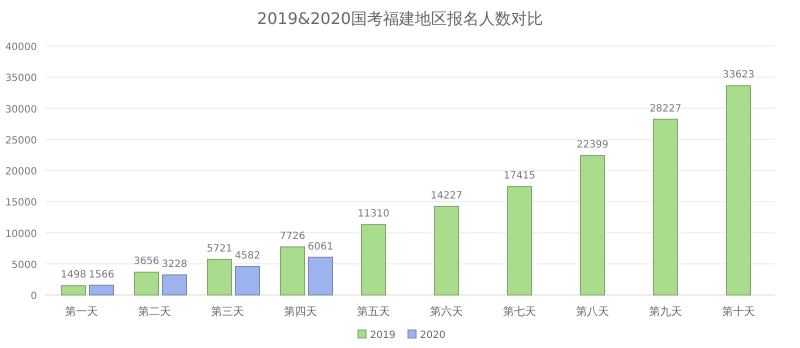 This screenshot has width=800, height=348. I want to click on x-tick-label: 第三天, so click(227, 311).